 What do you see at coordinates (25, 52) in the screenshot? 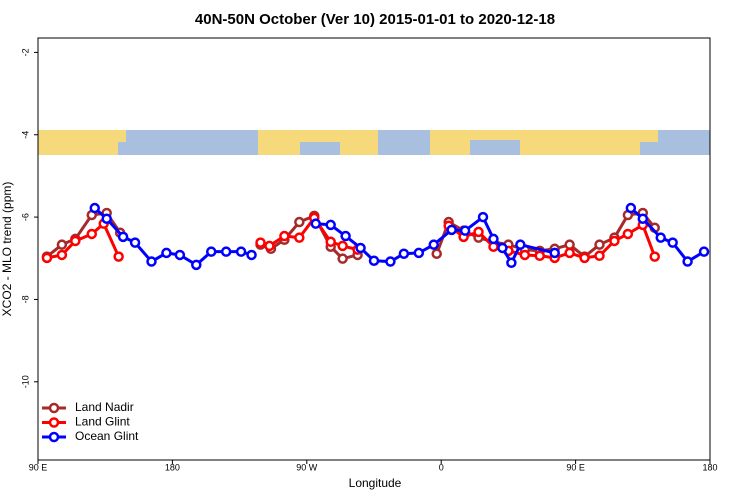
I see `y-tick-label: -2` at bounding box center [25, 52].